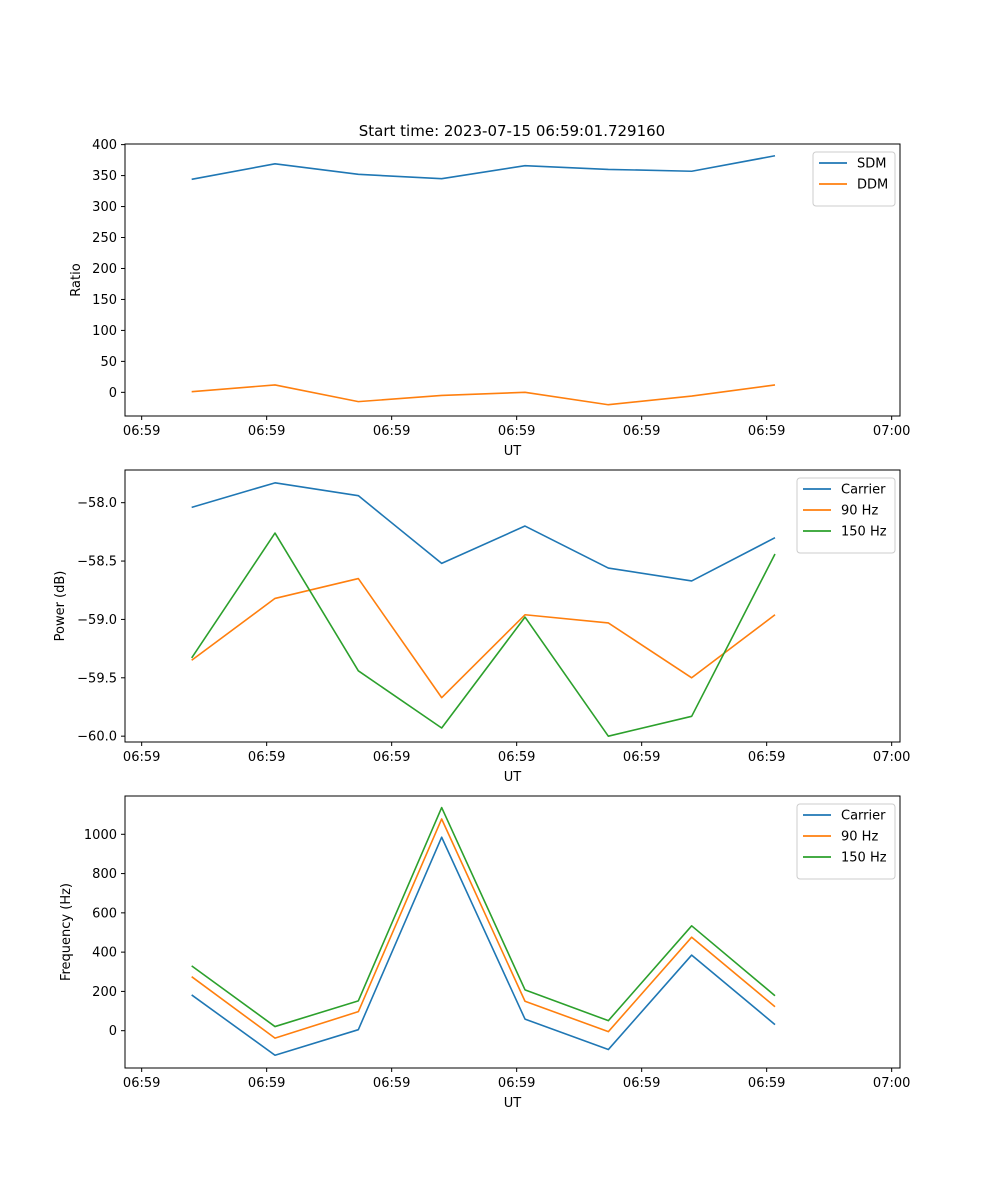 Image resolution: width=1000 pixels, height=1200 pixels. What do you see at coordinates (483, 395) in the screenshot?
I see `series-line-ddm` at bounding box center [483, 395].